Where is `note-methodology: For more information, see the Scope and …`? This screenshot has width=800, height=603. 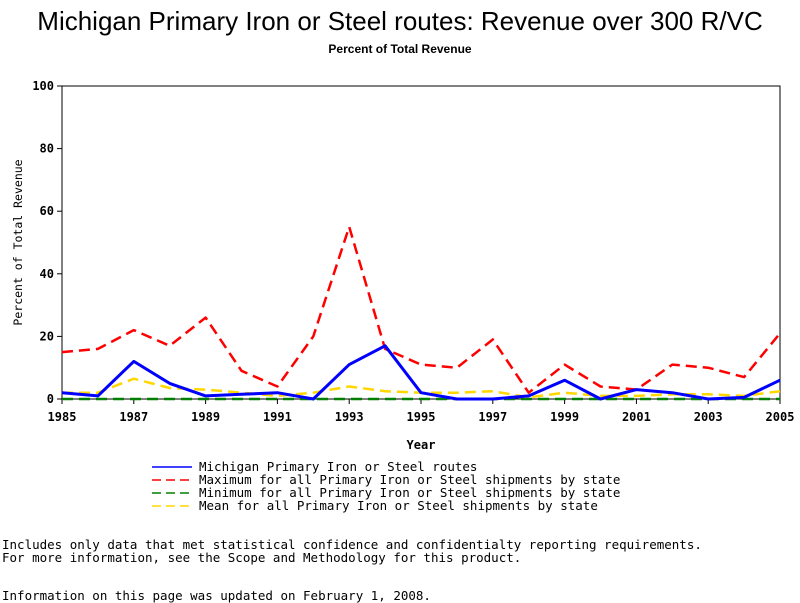 note-methodology: For more information, see the Scope and … is located at coordinates (262, 557).